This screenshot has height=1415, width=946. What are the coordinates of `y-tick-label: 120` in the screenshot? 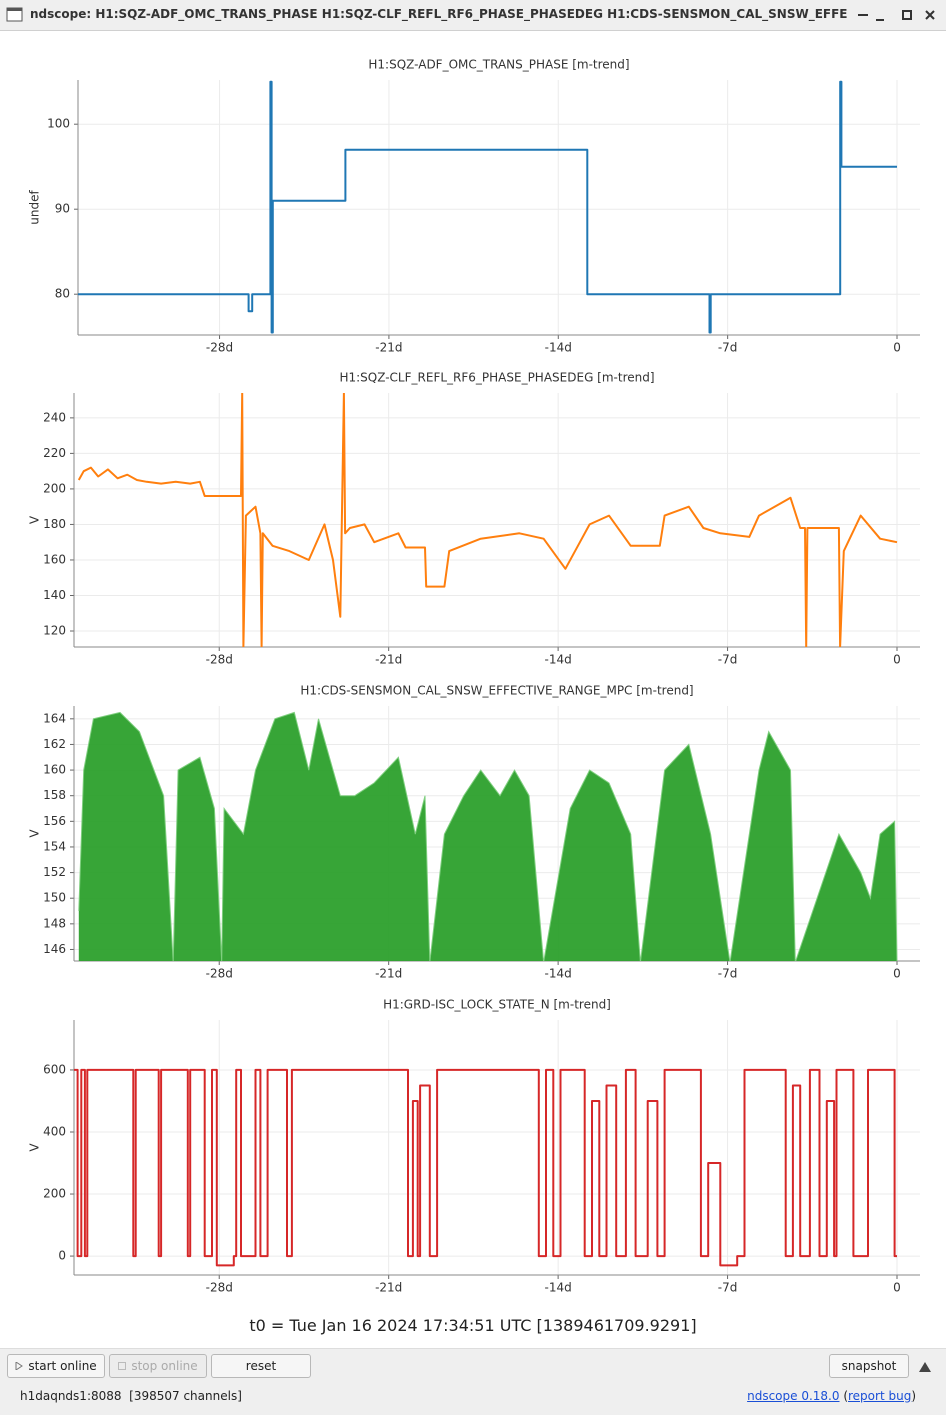 It's located at (54, 631).